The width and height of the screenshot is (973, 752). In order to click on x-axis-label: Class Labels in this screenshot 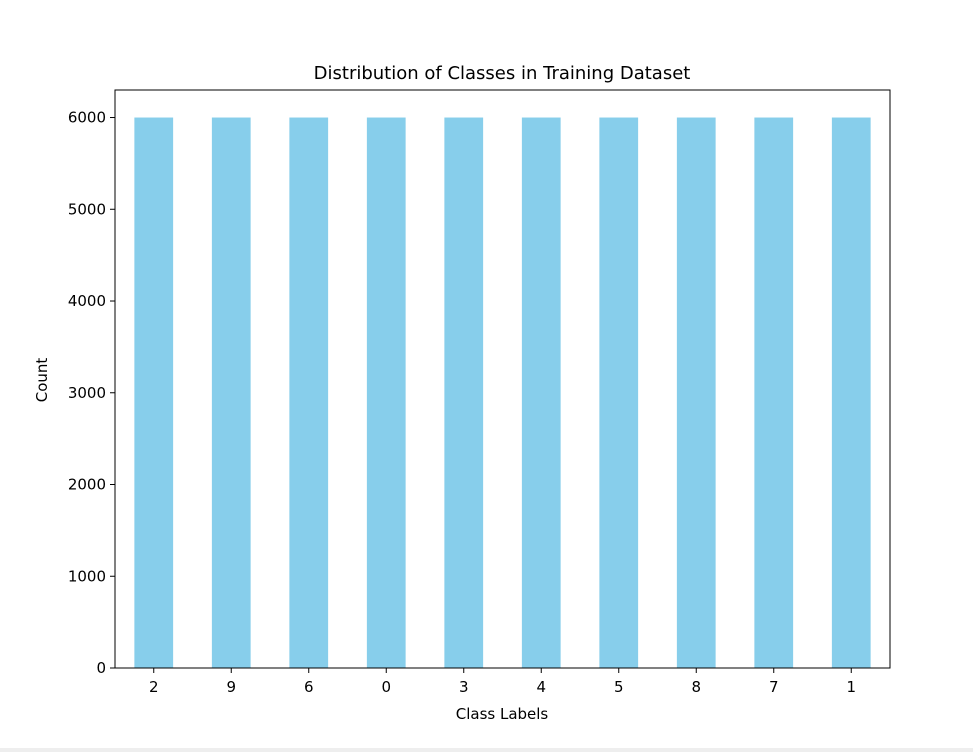, I will do `click(502, 714)`.